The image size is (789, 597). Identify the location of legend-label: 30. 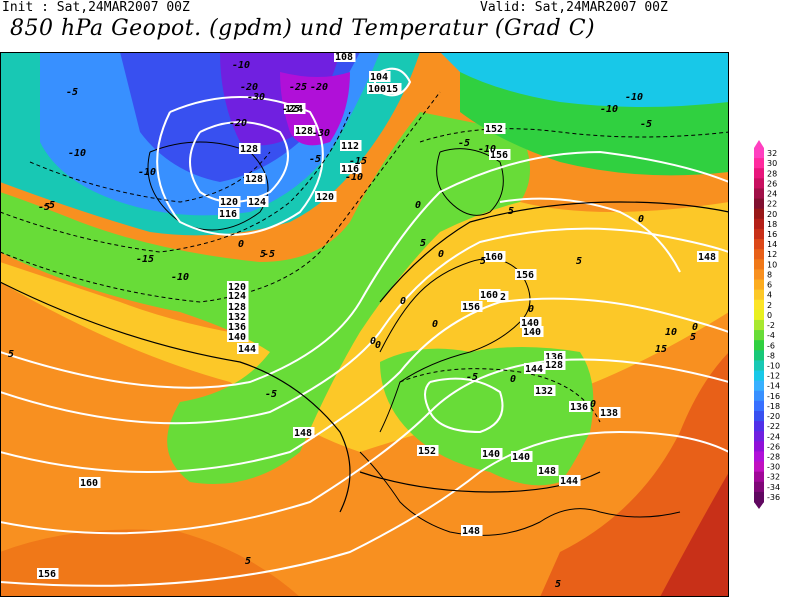
(772, 163).